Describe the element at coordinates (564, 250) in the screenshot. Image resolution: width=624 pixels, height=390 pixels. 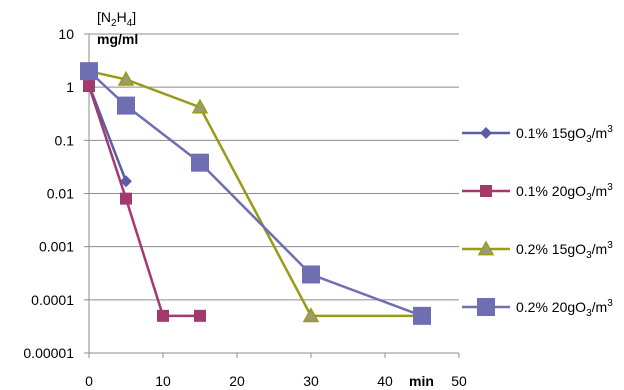
I see `legend-label: 0.2% 15gO3/m3` at that location.